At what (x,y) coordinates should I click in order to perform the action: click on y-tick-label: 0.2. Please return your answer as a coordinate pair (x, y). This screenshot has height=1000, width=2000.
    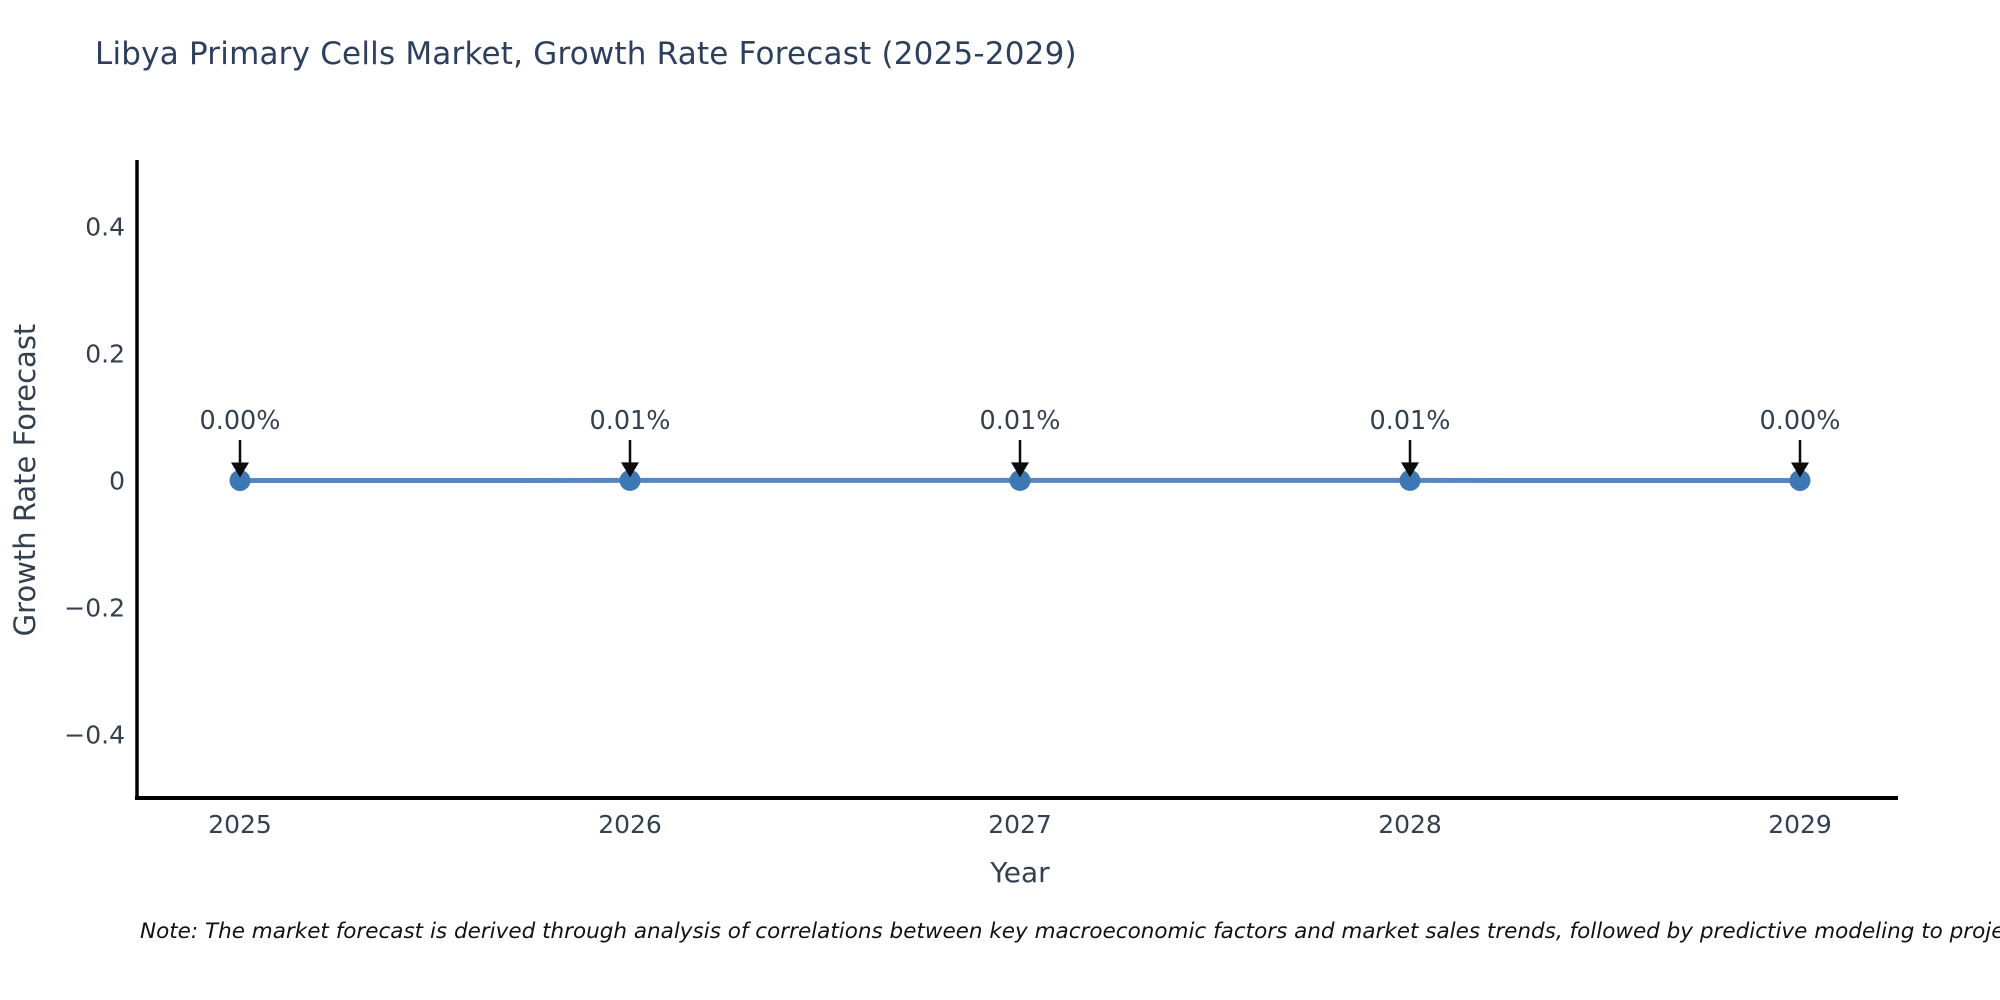
    Looking at the image, I should click on (105, 354).